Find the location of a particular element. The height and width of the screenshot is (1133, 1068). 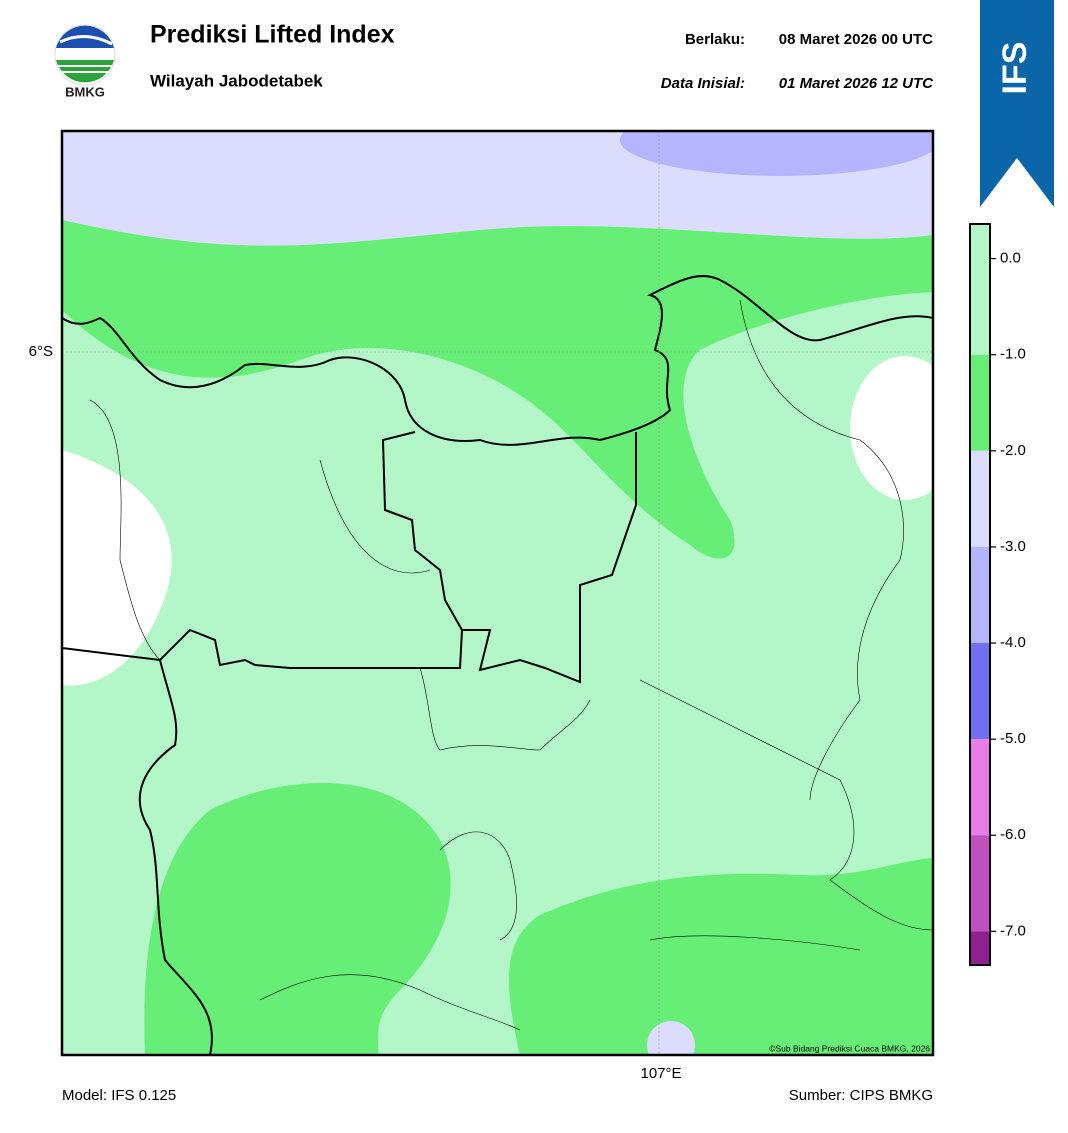

footer-source: Sumber: CIPS BMKG is located at coordinates (861, 1095).